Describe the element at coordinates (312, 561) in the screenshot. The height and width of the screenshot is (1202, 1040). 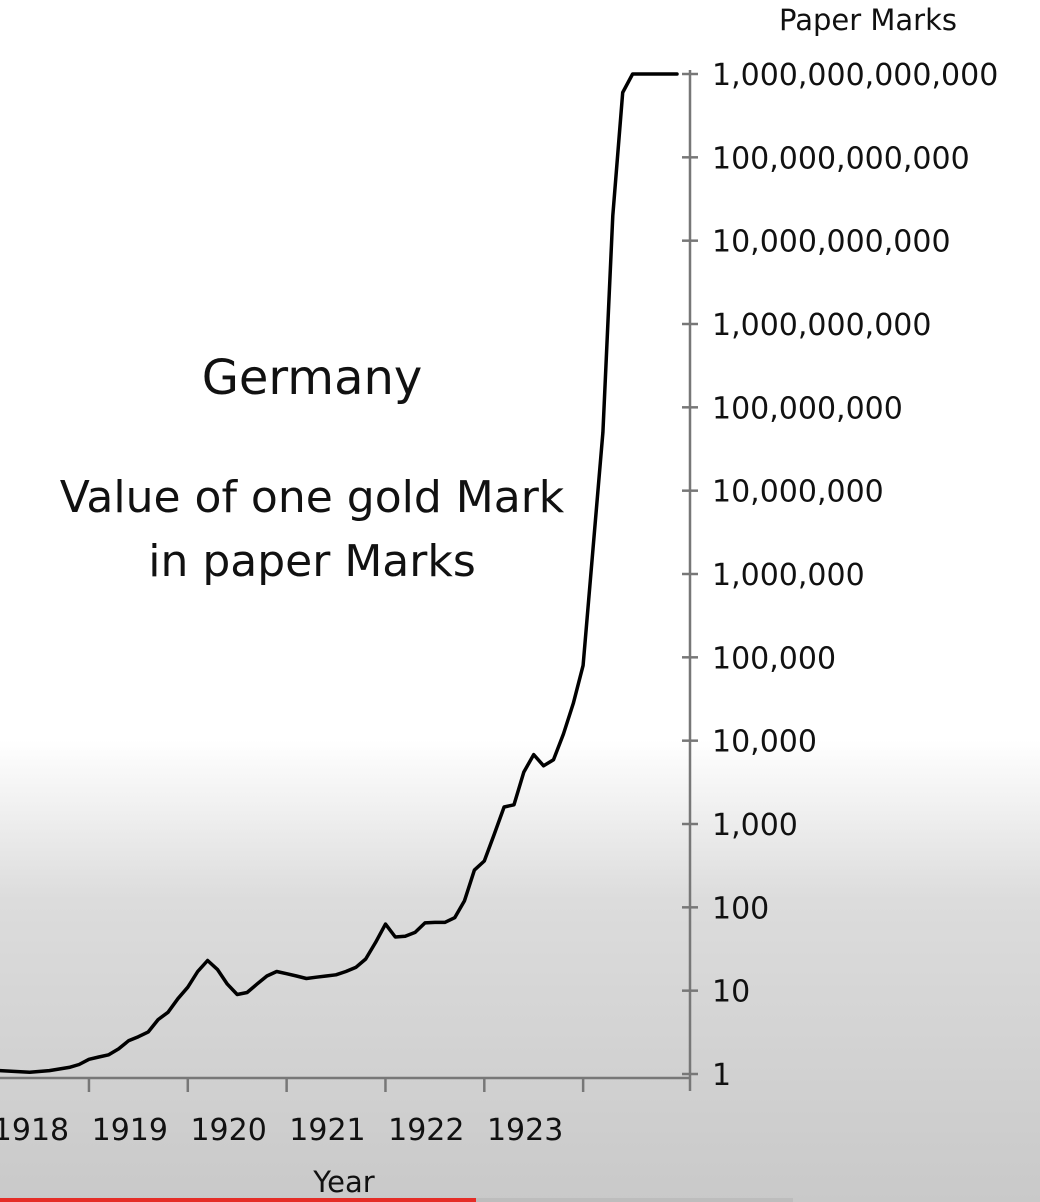
I see `chart-subtitle-line-2: in paper Marks` at that location.